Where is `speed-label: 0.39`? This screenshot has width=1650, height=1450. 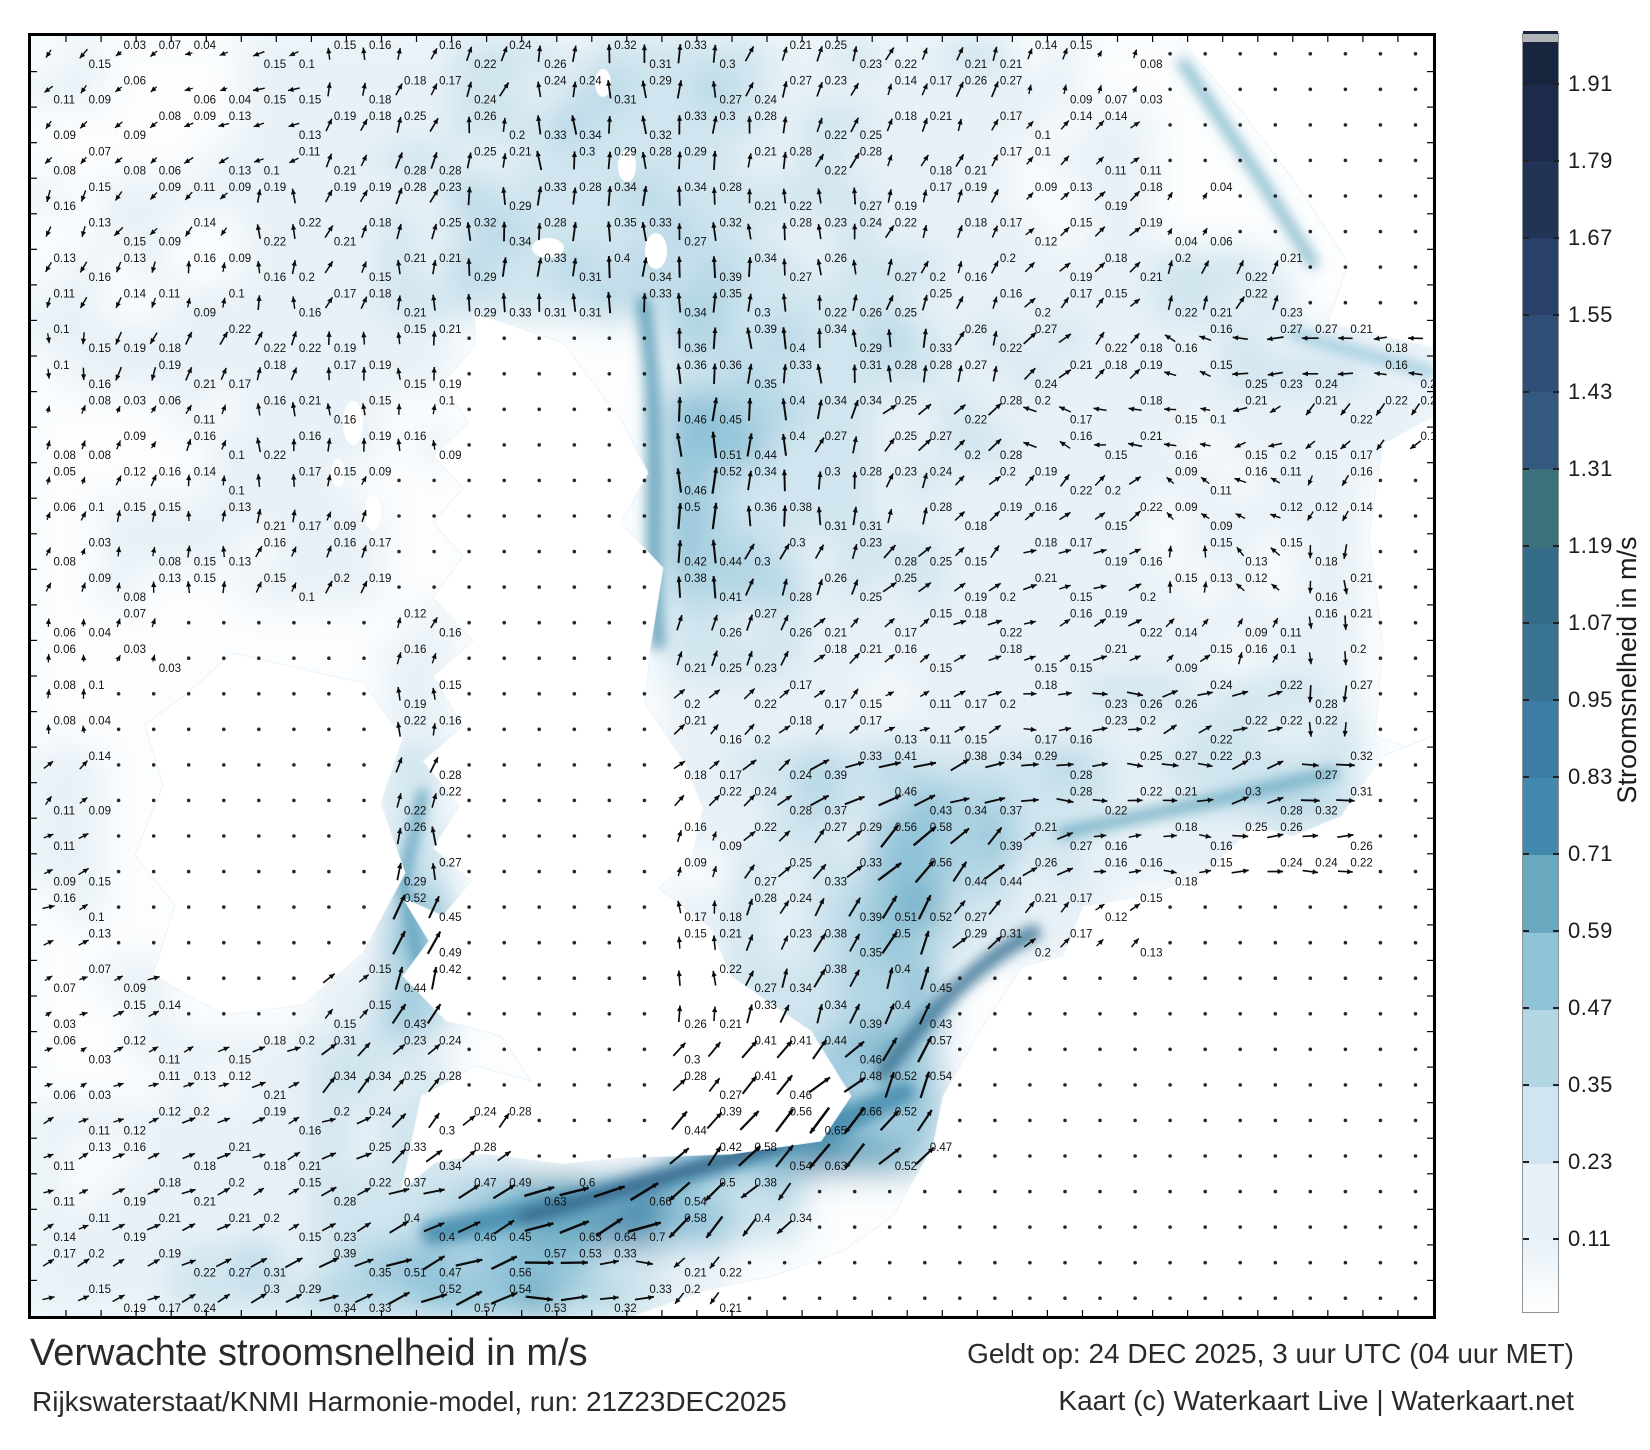
speed-label: 0.39 is located at coordinates (836, 776).